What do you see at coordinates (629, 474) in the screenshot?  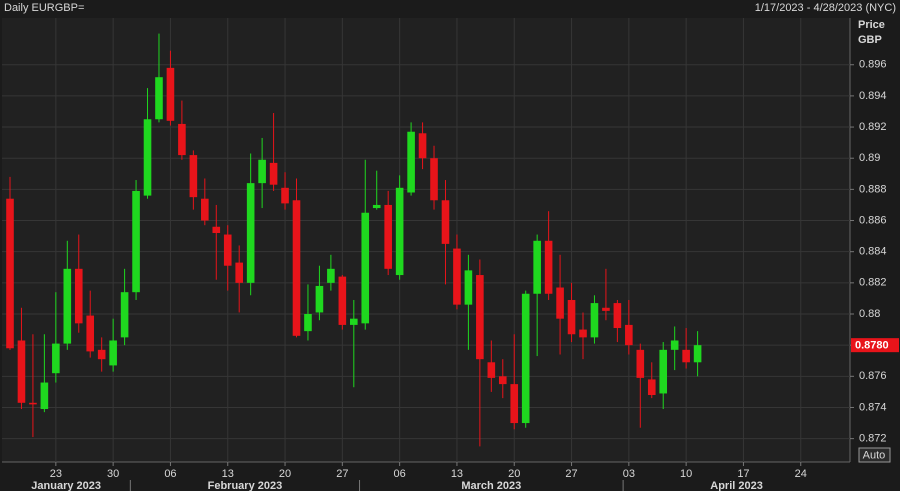 I see `x-tick-label: 03` at bounding box center [629, 474].